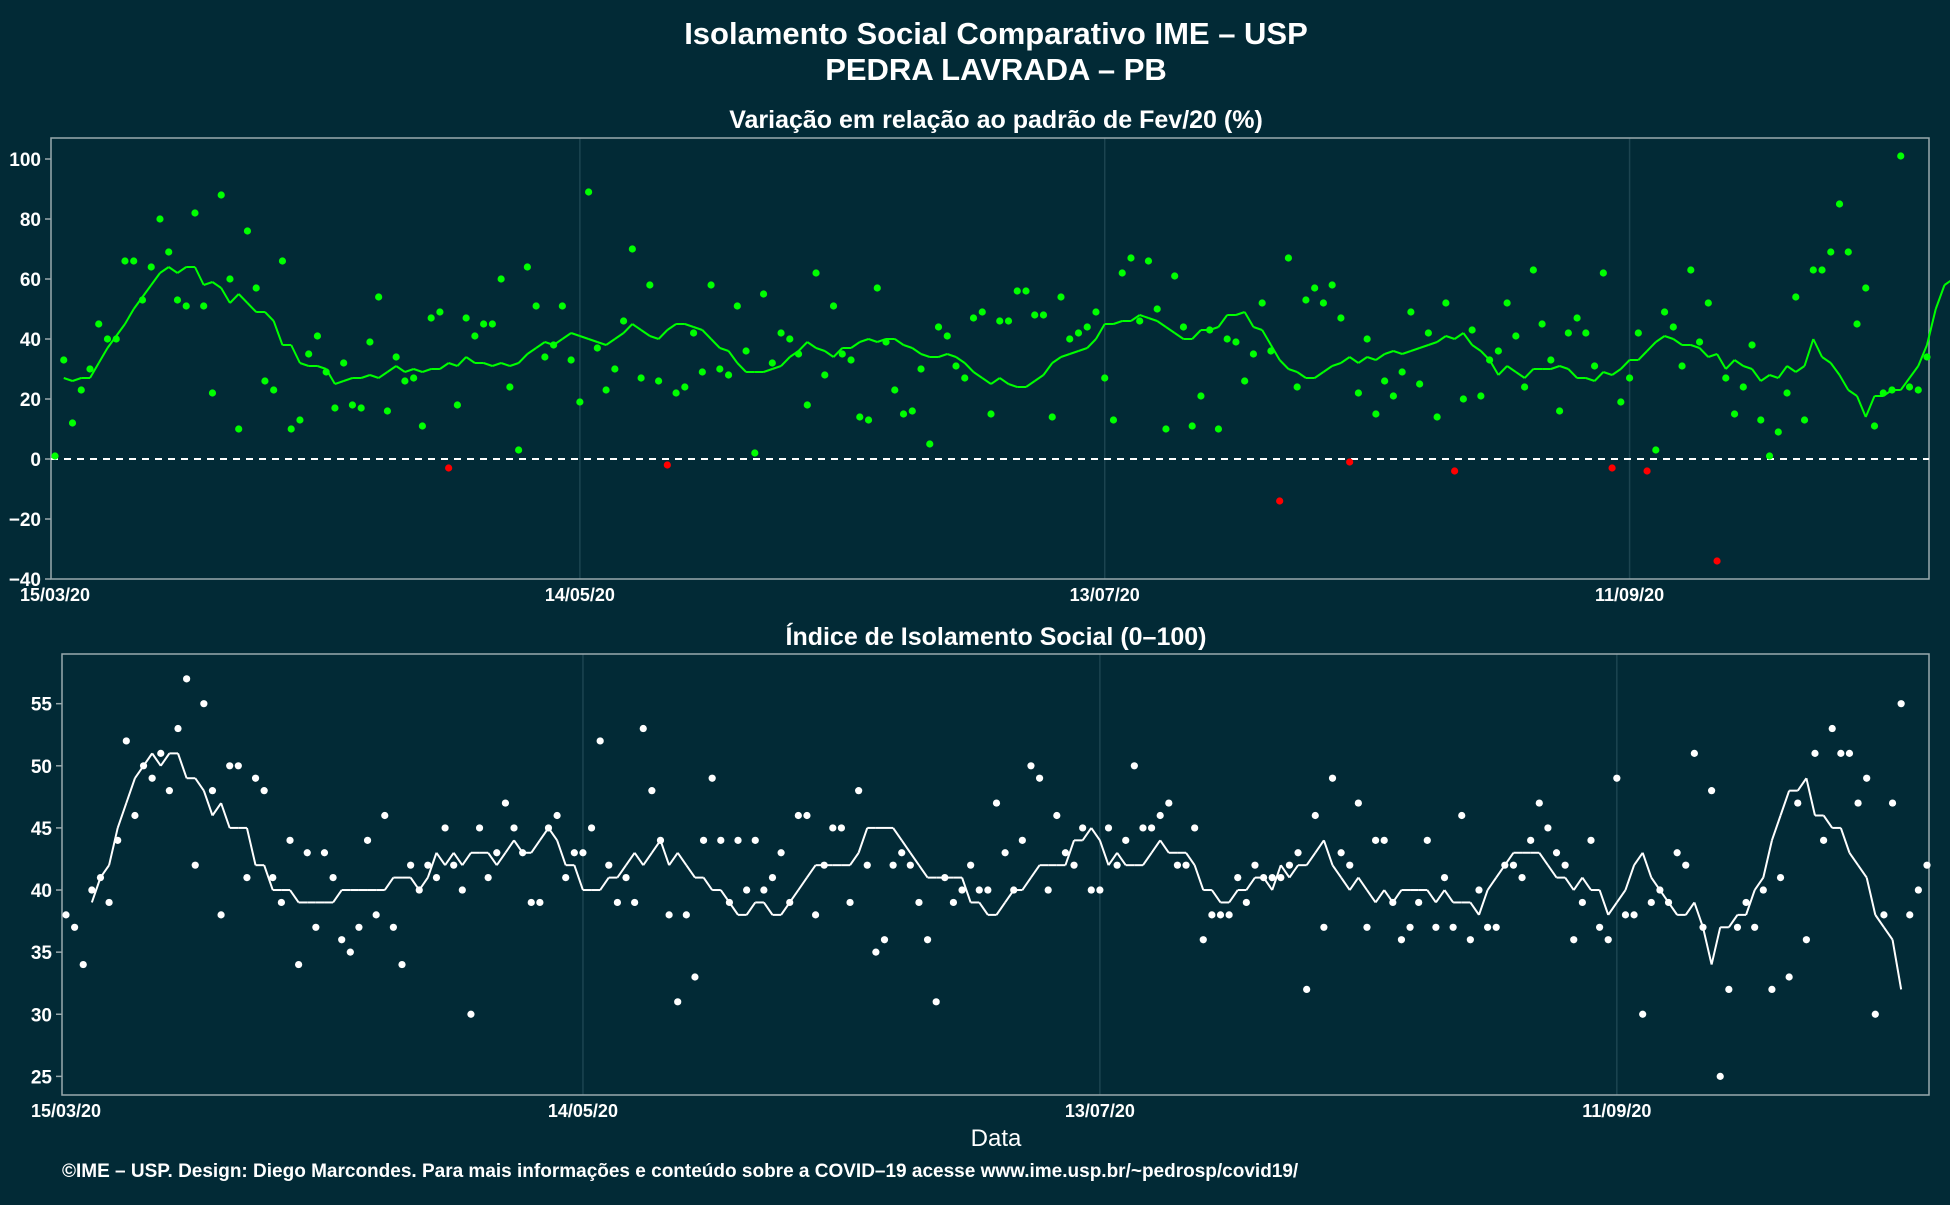 The width and height of the screenshot is (1950, 1205). What do you see at coordinates (42, 953) in the screenshot?
I see `y-tick-label: 35` at bounding box center [42, 953].